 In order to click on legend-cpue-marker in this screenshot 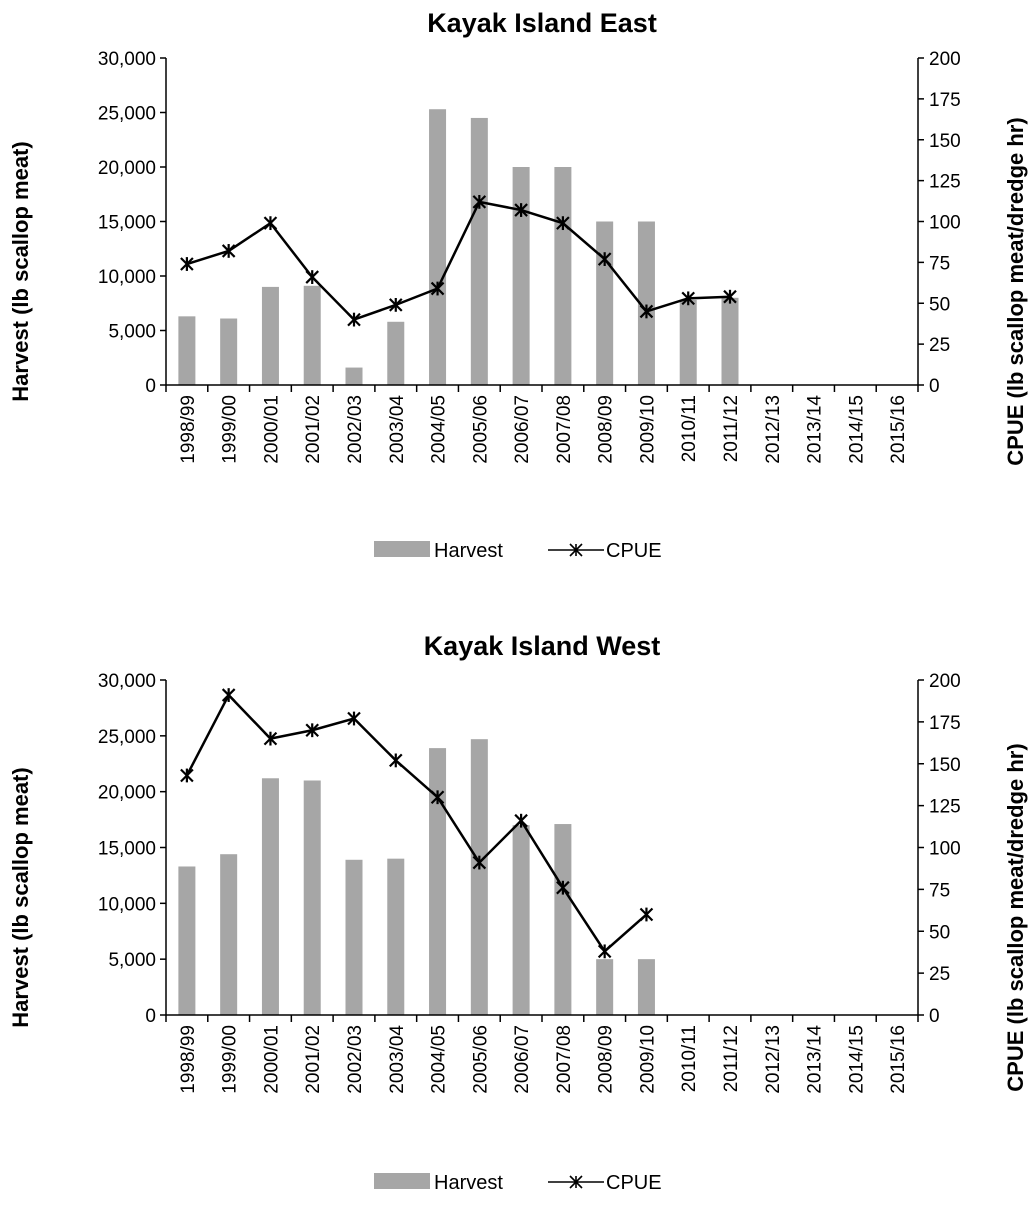, I will do `click(576, 550)`.